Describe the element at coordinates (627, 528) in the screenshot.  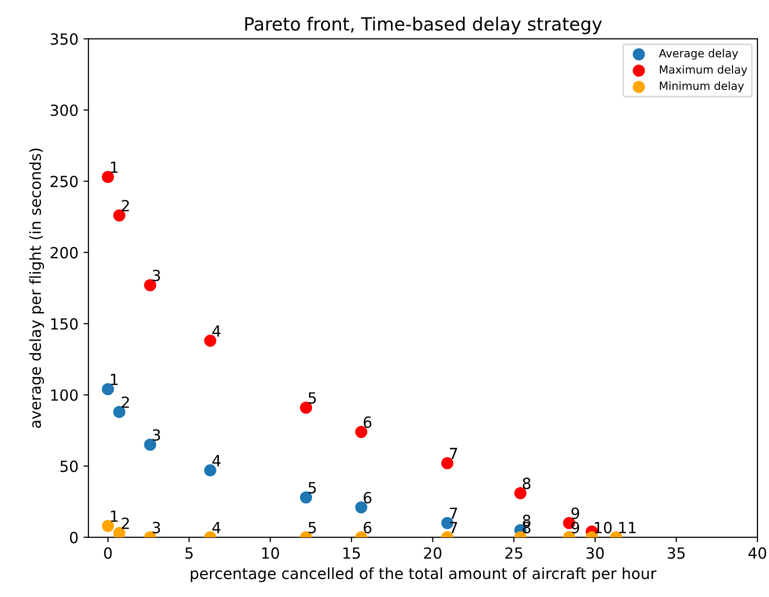
I see `annotation: 11` at that location.